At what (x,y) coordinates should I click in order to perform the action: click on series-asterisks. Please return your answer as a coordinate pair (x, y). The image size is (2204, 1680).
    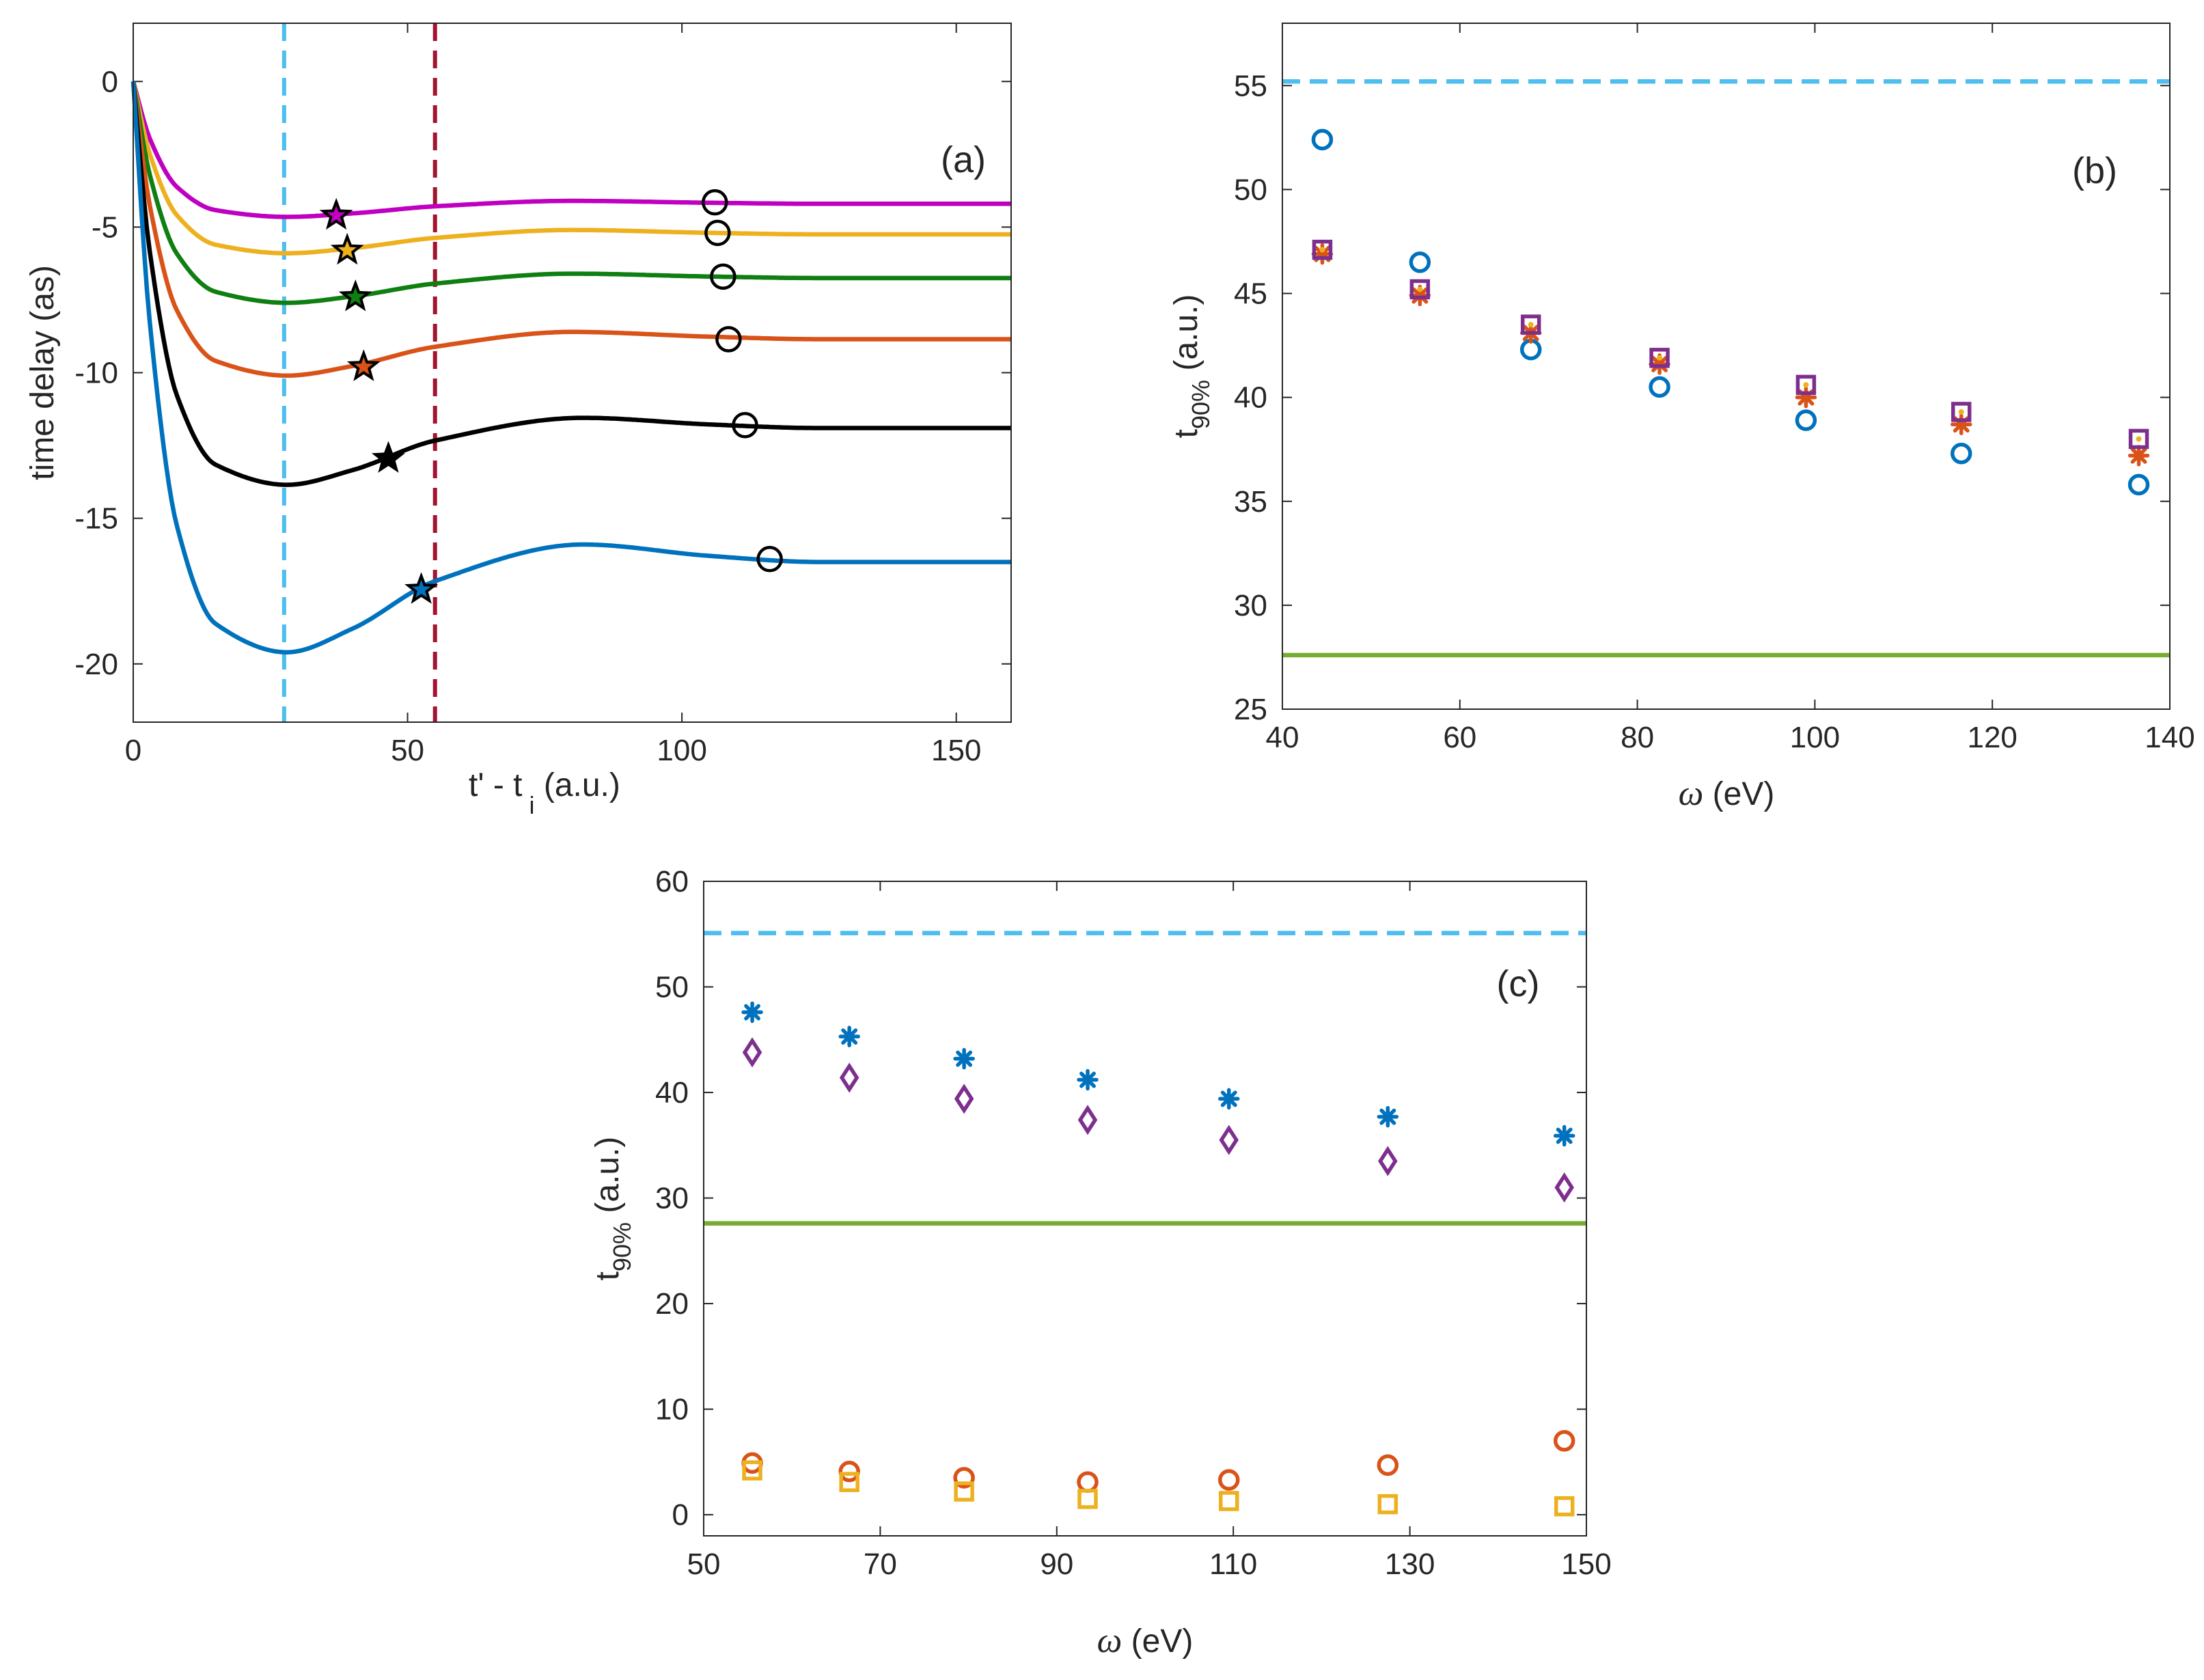
    Looking at the image, I should click on (1158, 1074).